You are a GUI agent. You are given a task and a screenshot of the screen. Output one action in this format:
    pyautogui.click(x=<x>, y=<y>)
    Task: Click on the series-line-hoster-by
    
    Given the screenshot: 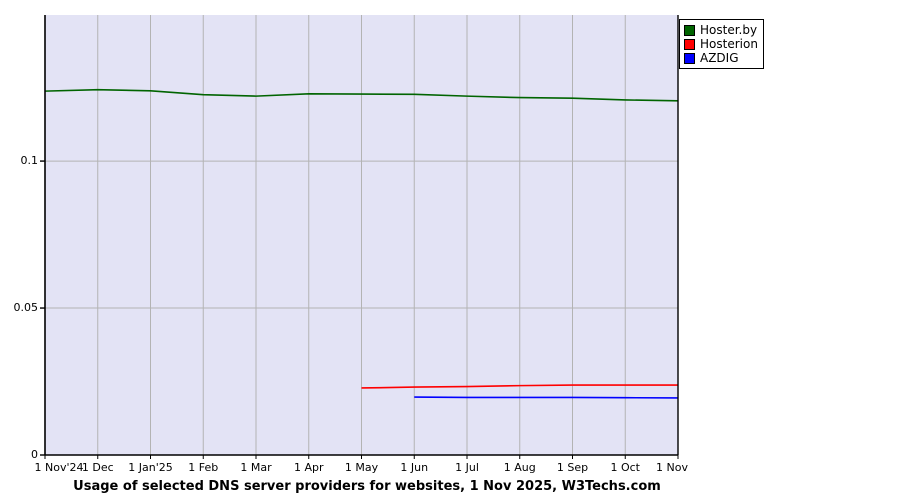 What is the action you would take?
    pyautogui.click(x=361, y=95)
    